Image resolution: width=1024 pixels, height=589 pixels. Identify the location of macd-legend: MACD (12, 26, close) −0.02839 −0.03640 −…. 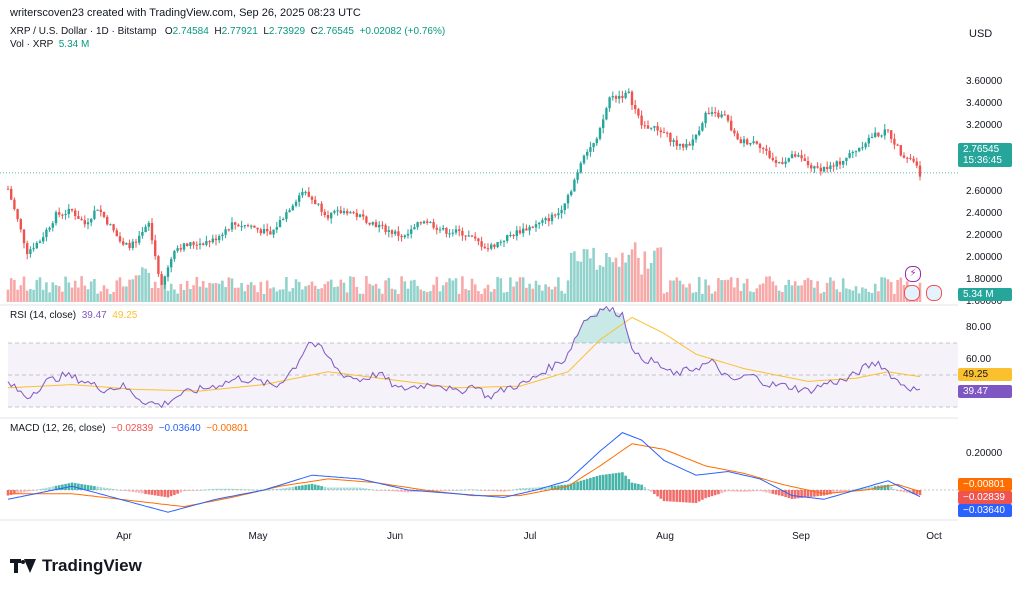
(129, 428).